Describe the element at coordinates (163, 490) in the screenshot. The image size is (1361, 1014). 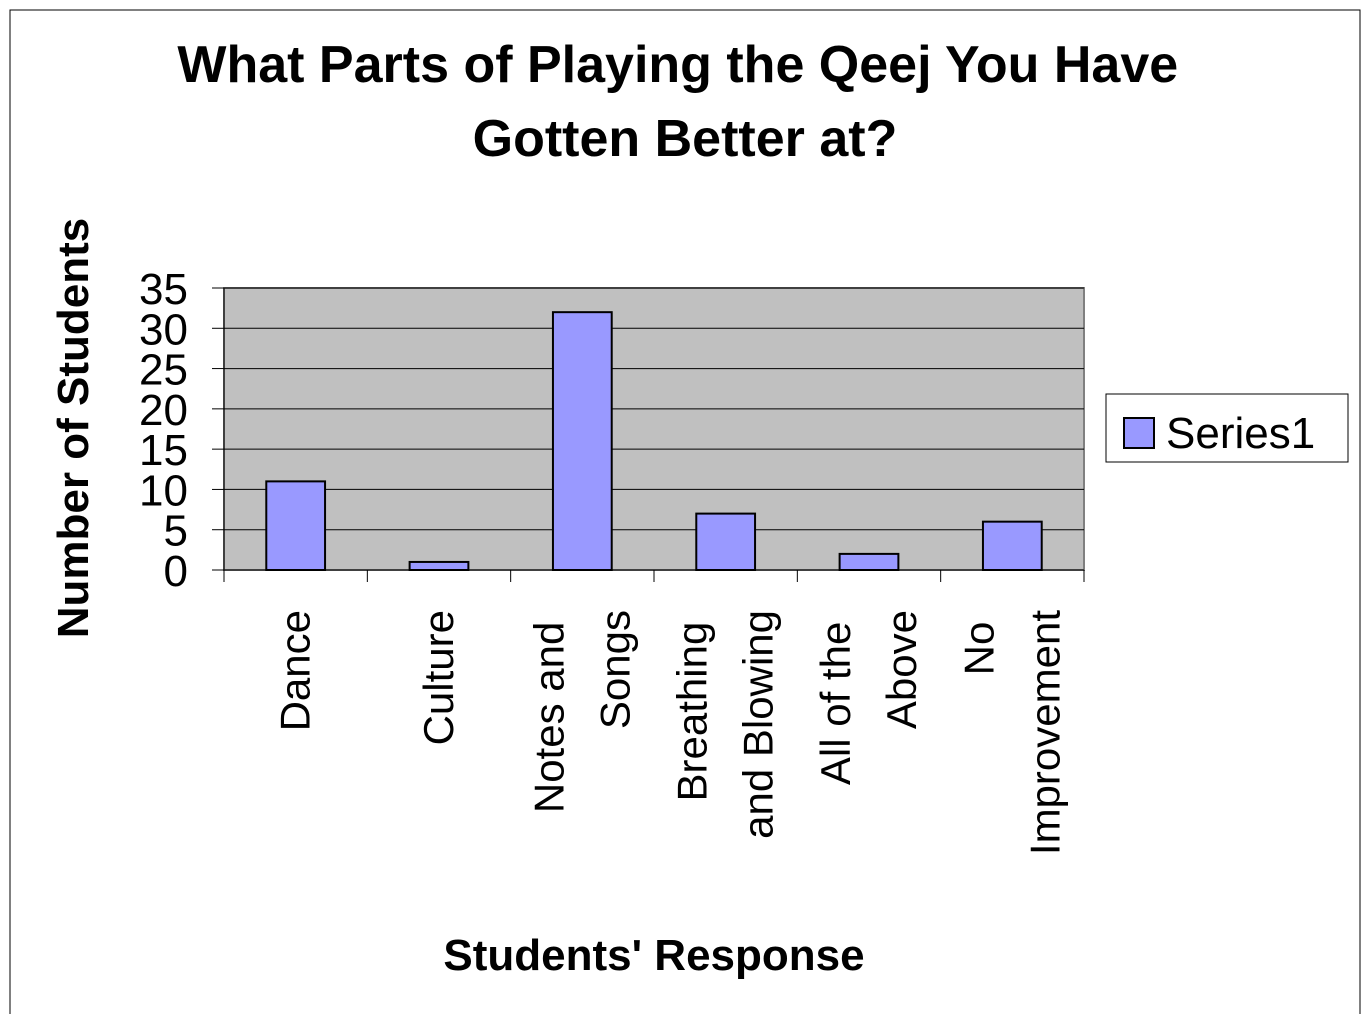
I see `y-tick-label: 10` at that location.